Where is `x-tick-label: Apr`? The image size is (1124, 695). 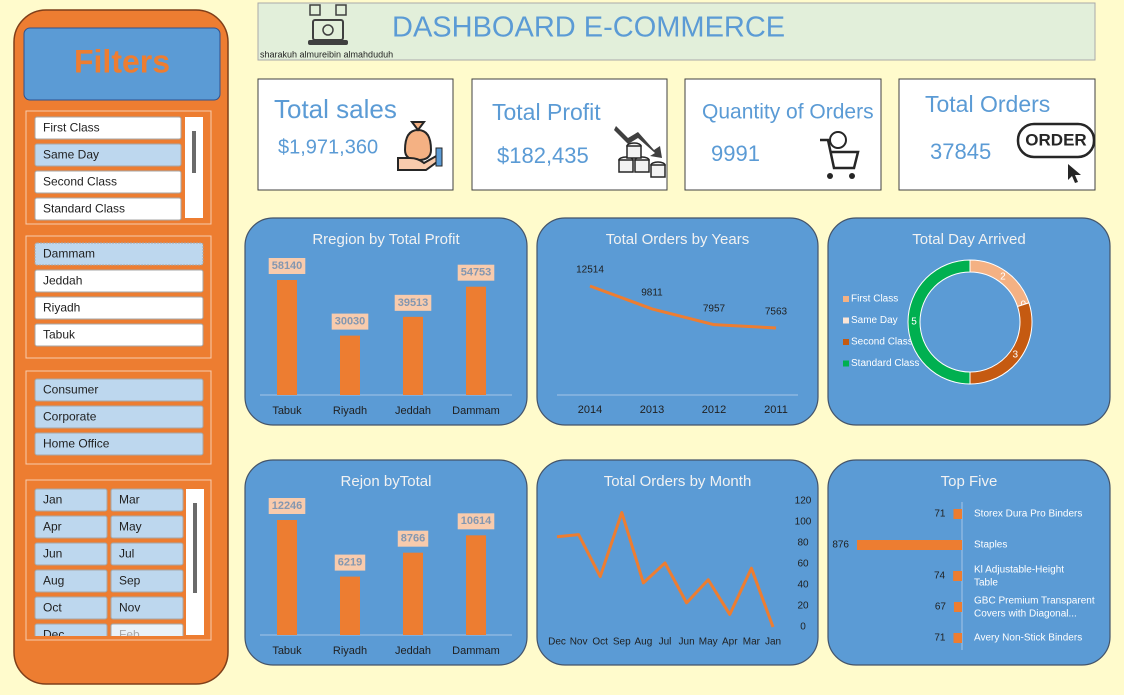
x-tick-label: Apr is located at coordinates (730, 642).